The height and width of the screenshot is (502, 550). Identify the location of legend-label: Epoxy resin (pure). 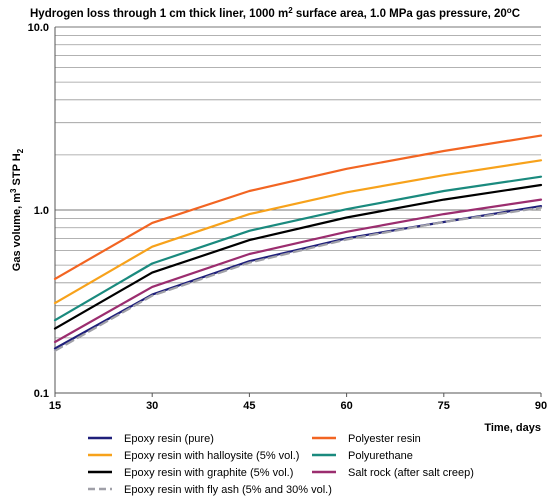
(169, 439).